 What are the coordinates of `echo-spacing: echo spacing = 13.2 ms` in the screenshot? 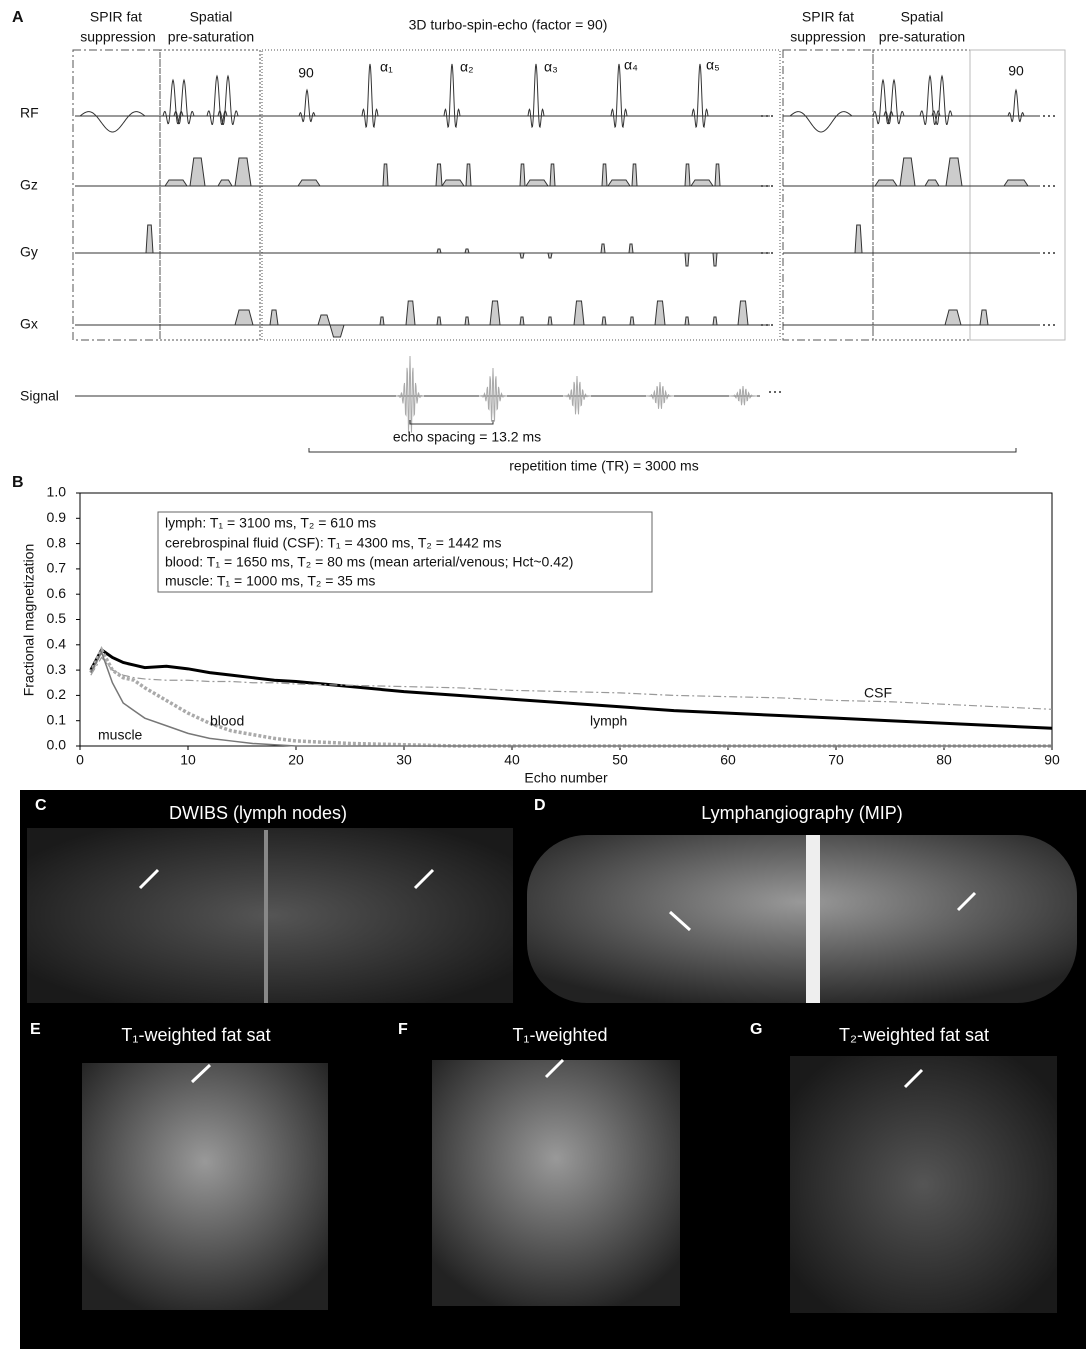 It's located at (467, 437).